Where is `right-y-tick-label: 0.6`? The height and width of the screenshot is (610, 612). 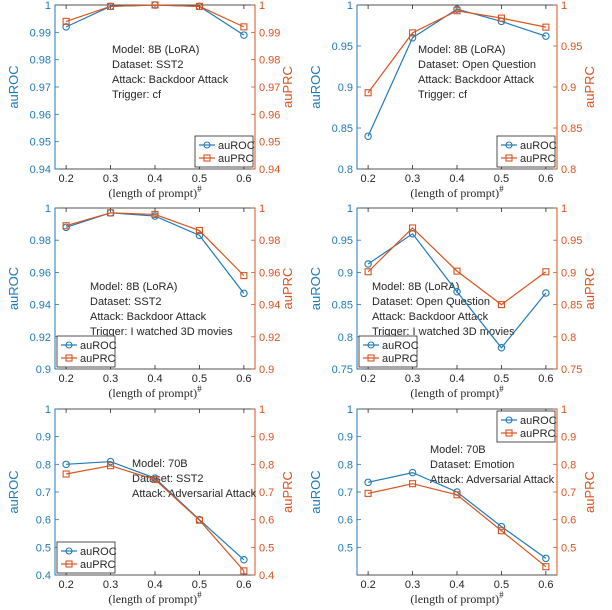
right-y-tick-label: 0.6 is located at coordinates (568, 521).